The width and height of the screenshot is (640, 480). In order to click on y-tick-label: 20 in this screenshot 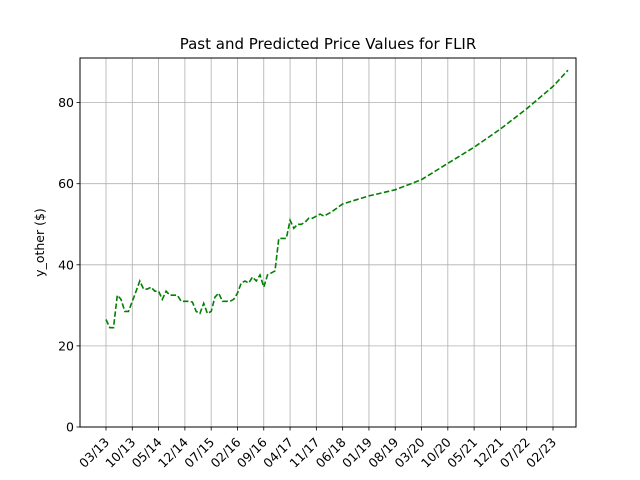, I will do `click(66, 345)`.